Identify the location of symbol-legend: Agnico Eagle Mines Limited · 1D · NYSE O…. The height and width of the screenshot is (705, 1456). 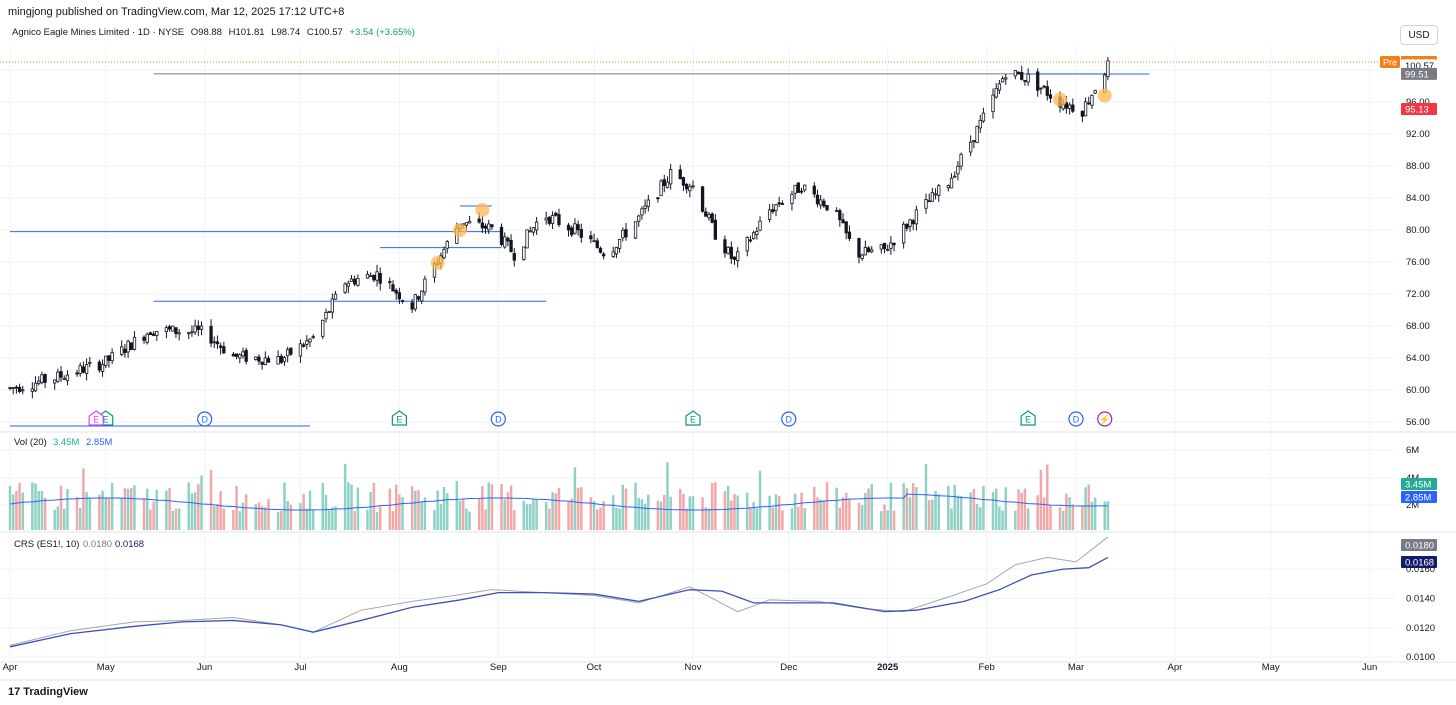
(215, 32).